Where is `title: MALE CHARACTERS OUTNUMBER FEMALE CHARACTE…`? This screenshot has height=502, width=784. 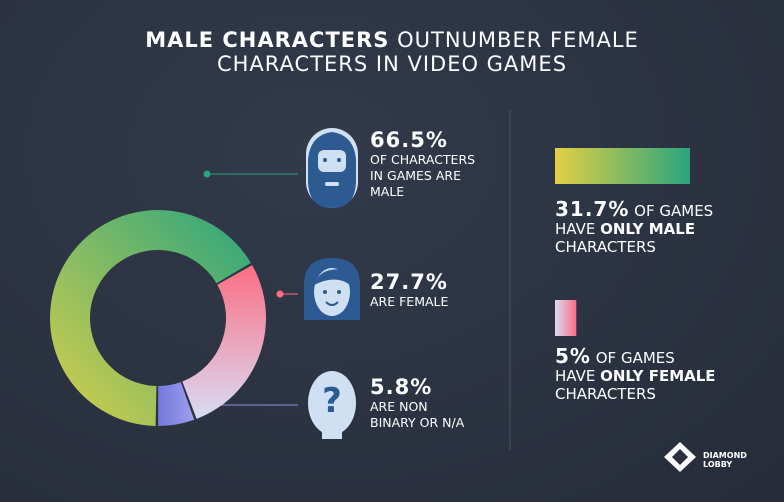 title: MALE CHARACTERS OUTNUMBER FEMALE CHARACTE… is located at coordinates (392, 52).